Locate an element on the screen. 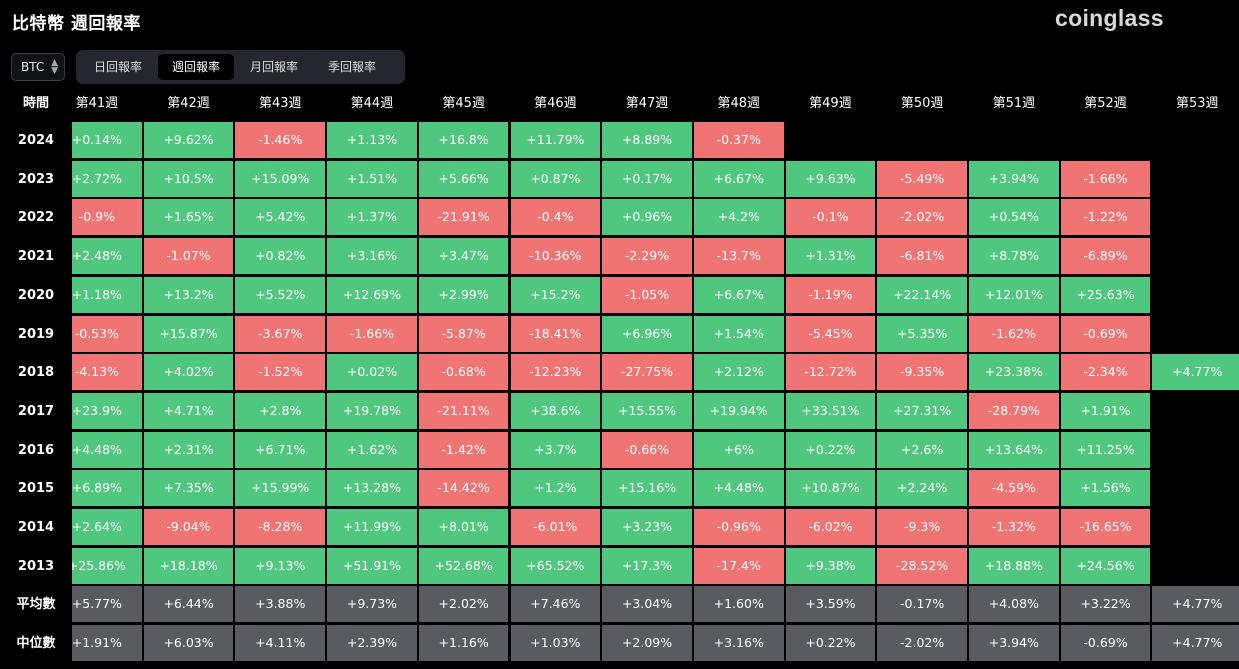 The image size is (1239, 669). return-cell: +0.54% is located at coordinates (1014, 217).